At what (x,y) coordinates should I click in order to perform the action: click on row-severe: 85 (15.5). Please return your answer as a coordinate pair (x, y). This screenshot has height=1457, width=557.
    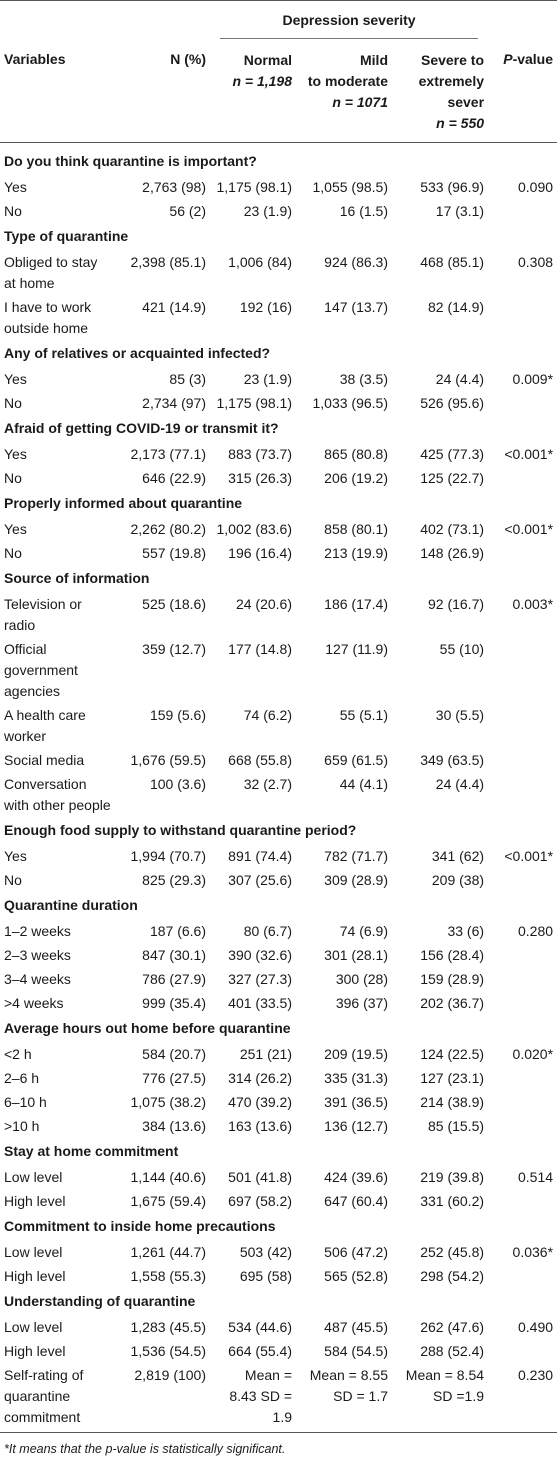
    Looking at the image, I should click on (456, 1125).